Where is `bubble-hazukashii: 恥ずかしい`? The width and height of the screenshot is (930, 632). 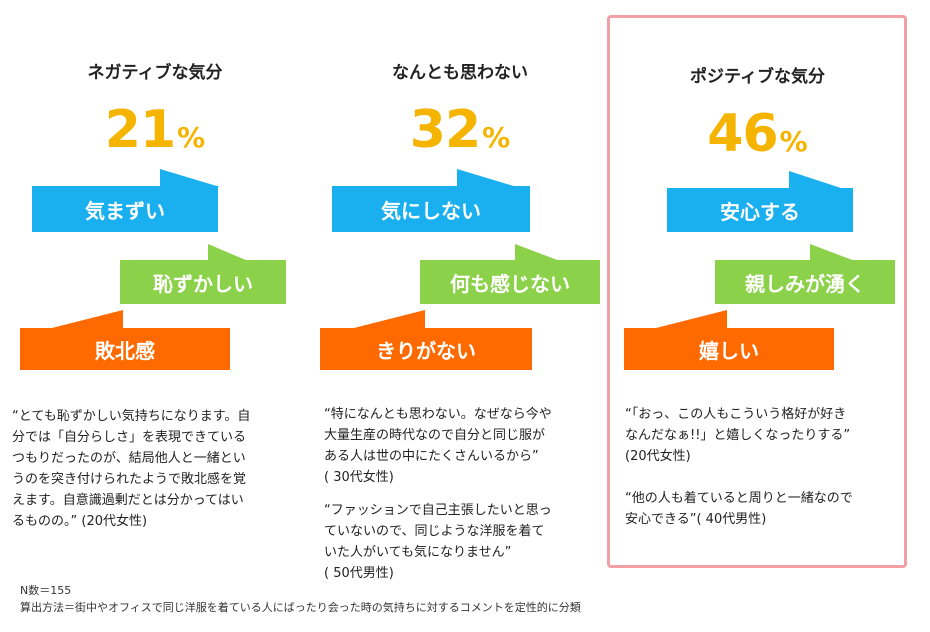
bubble-hazukashii: 恥ずかしい is located at coordinates (203, 274).